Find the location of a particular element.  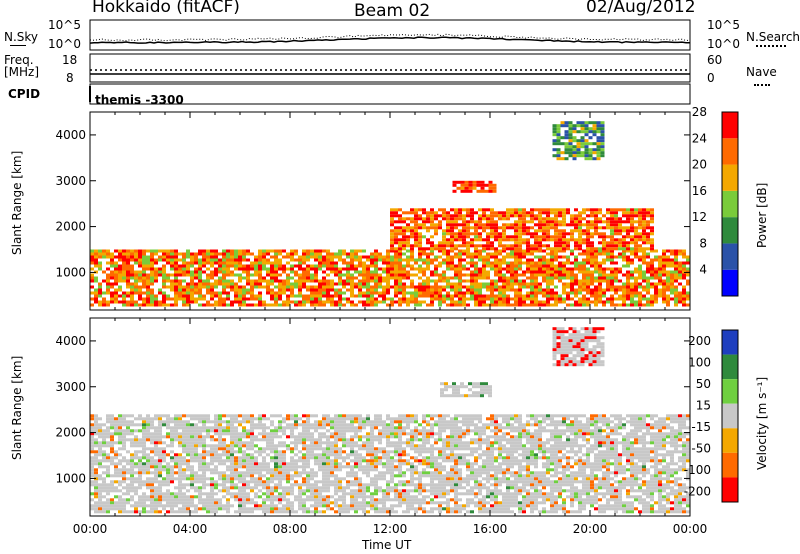

noise-search-curve is located at coordinates (390, 37).